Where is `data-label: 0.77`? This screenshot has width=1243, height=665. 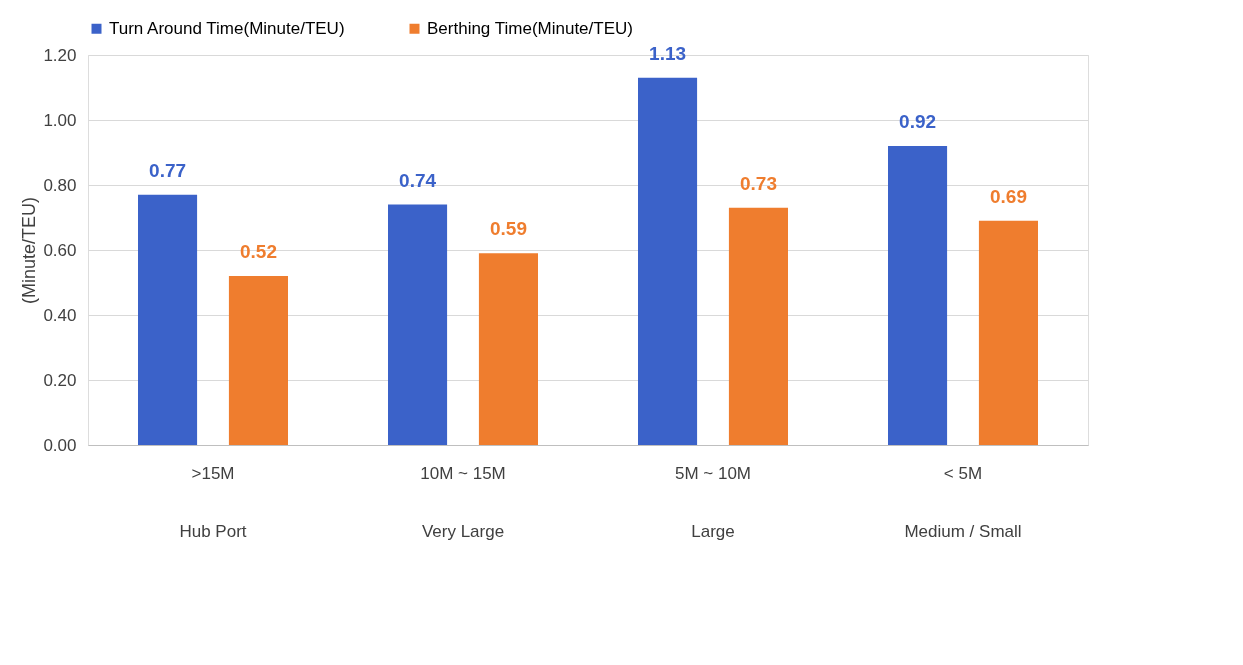 data-label: 0.77 is located at coordinates (168, 170).